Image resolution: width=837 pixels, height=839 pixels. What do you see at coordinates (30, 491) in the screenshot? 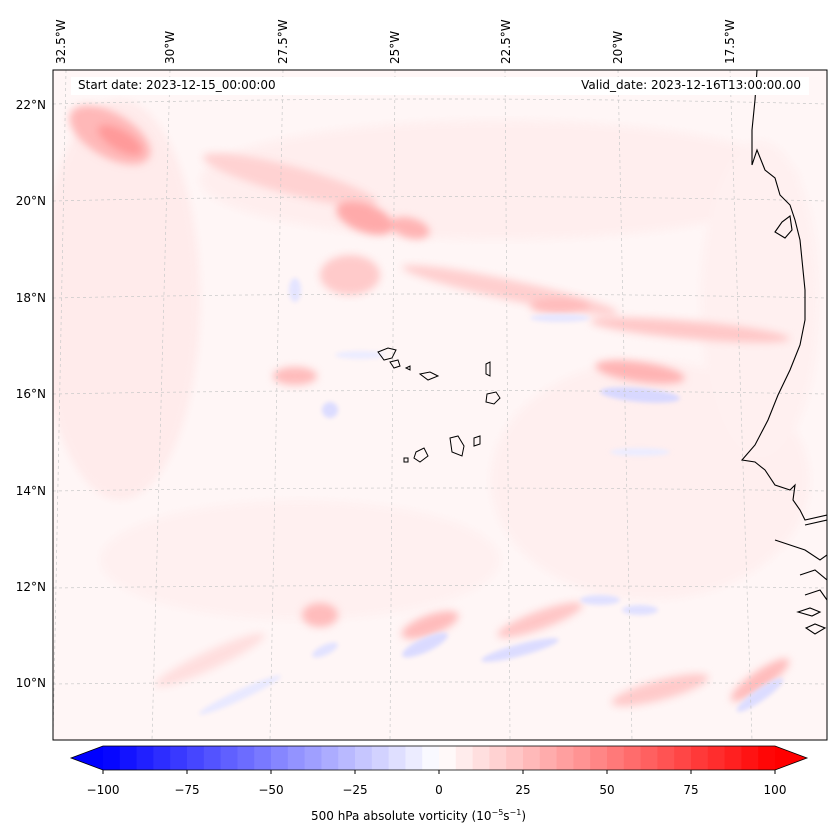
I see `latitude-label: 14°N` at bounding box center [30, 491].